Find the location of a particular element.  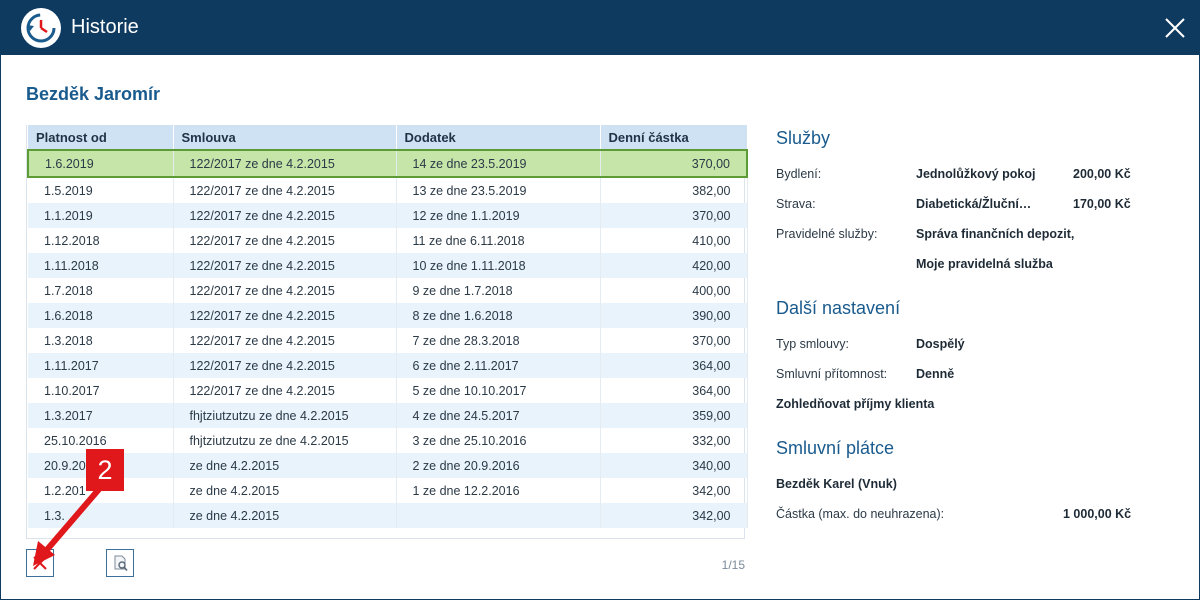

cell-platnost: 1.3.2018 is located at coordinates (101, 340).